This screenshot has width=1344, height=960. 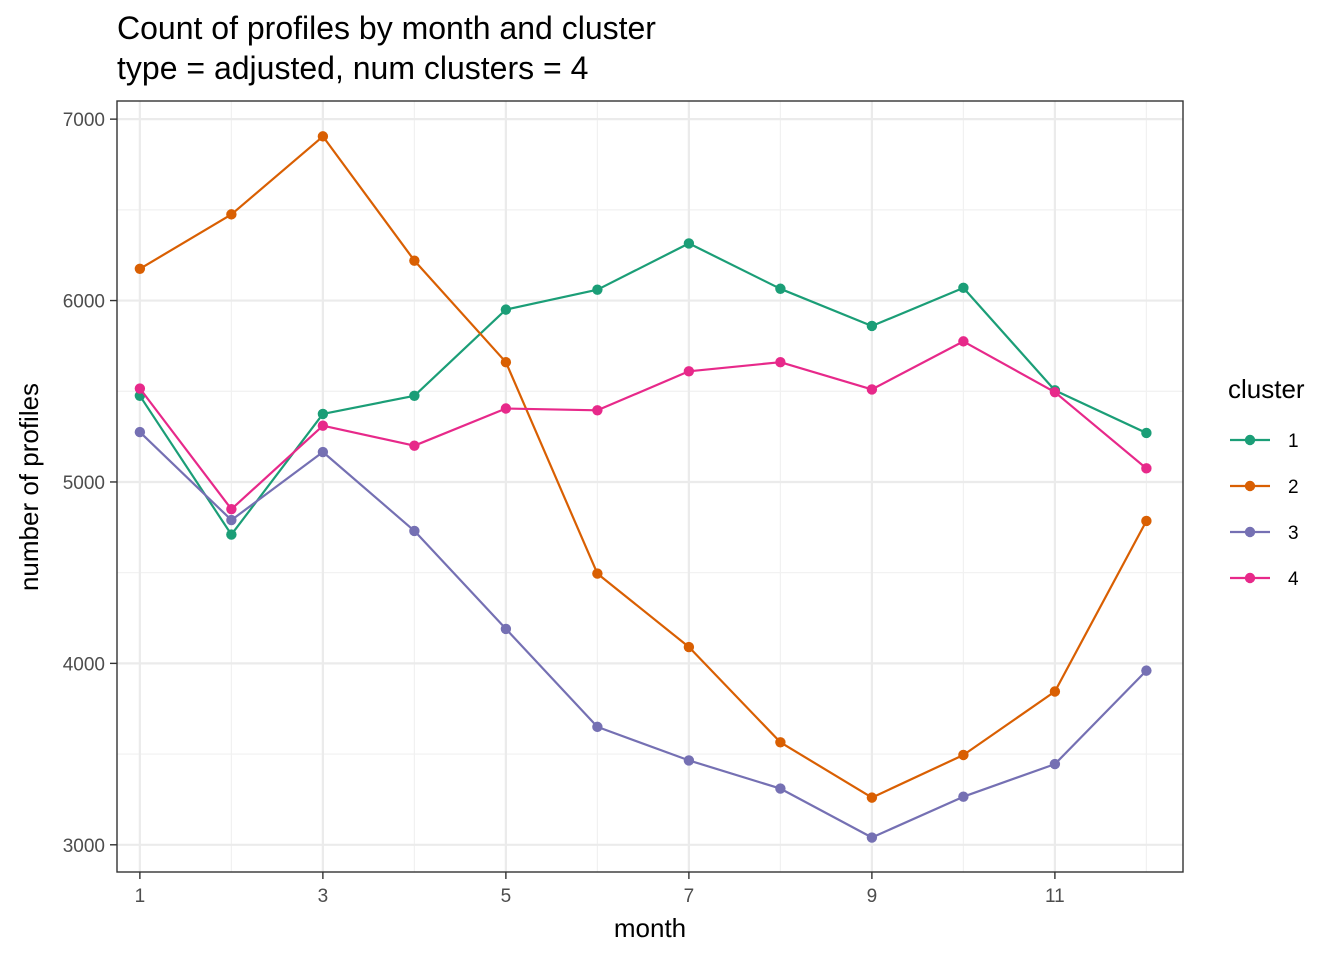 I want to click on y-tick-label: 6000, so click(x=84, y=302).